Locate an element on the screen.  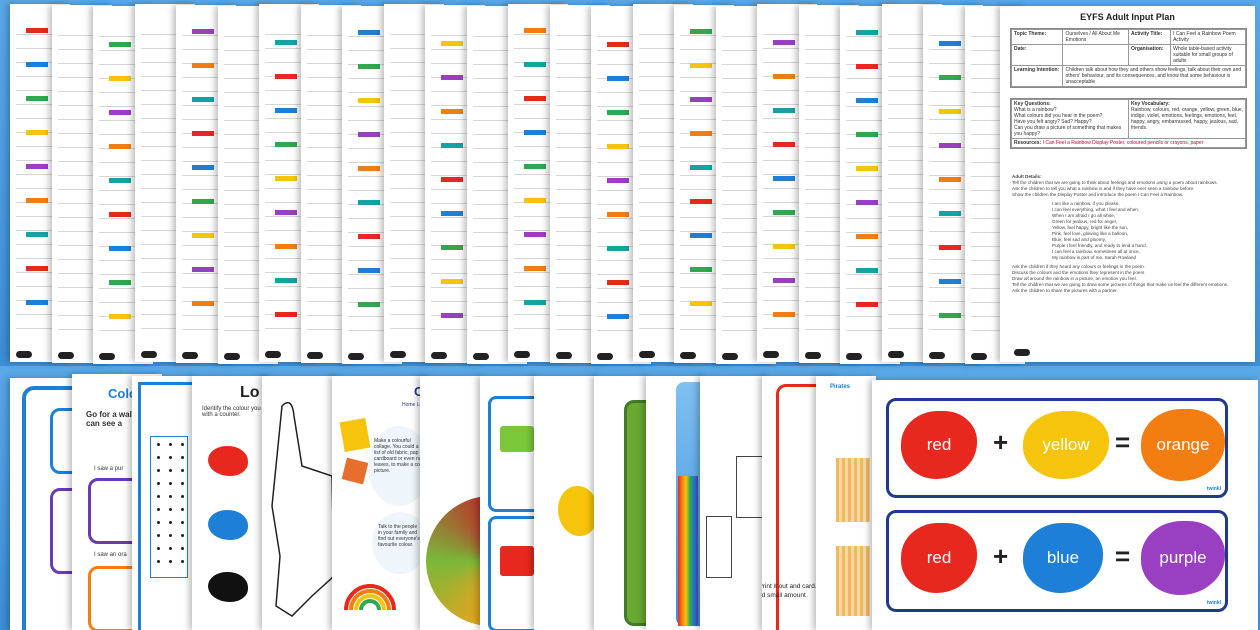
rainbow-icon is located at coordinates (370, 597).